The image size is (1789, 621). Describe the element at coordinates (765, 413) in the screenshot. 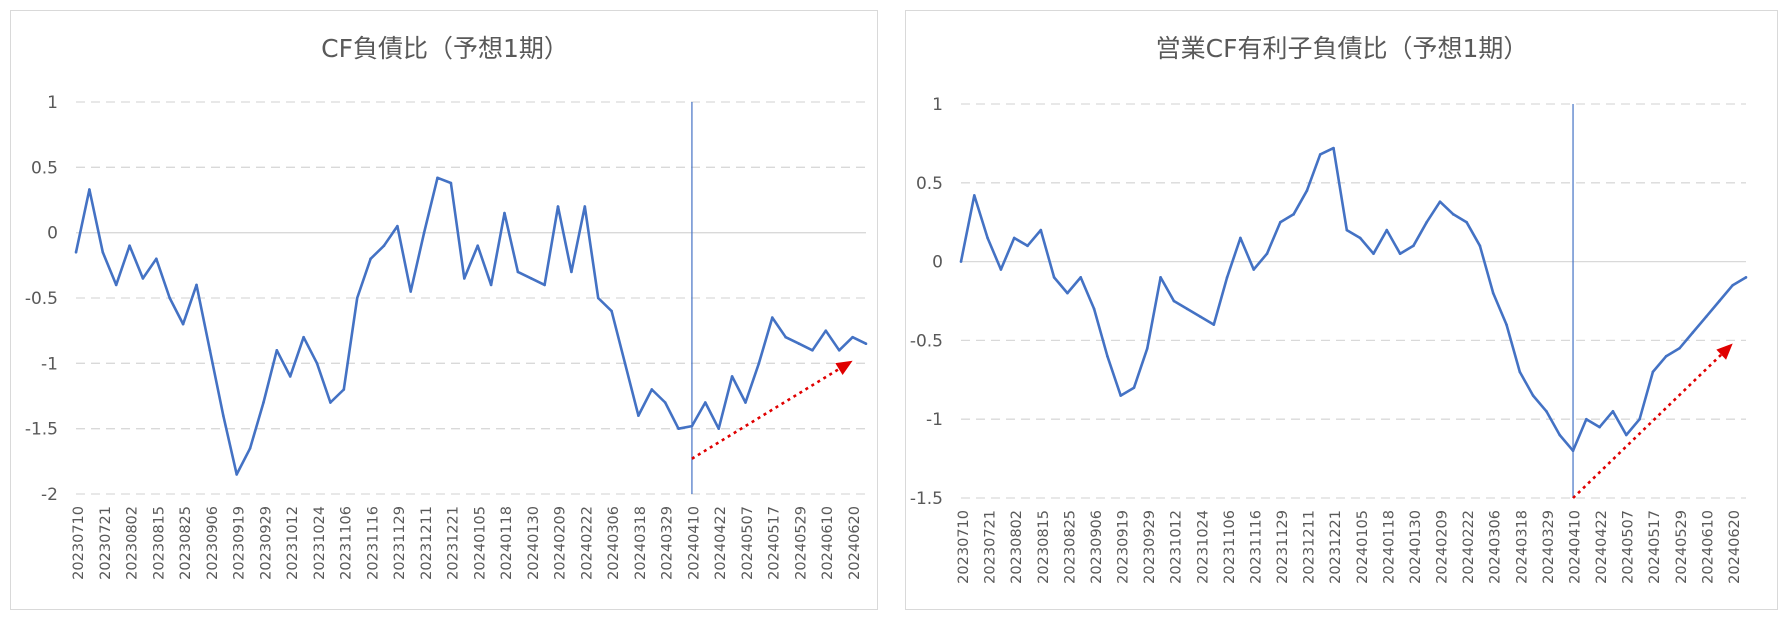

I see `trend-arrow-shaft` at that location.